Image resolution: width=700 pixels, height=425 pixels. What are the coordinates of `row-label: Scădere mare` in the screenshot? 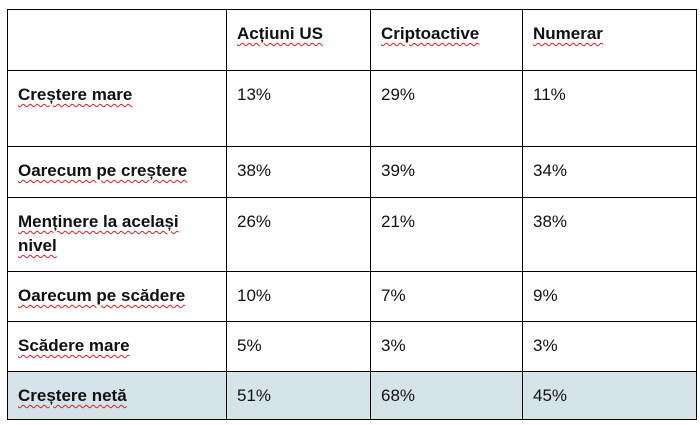 It's located at (117, 346).